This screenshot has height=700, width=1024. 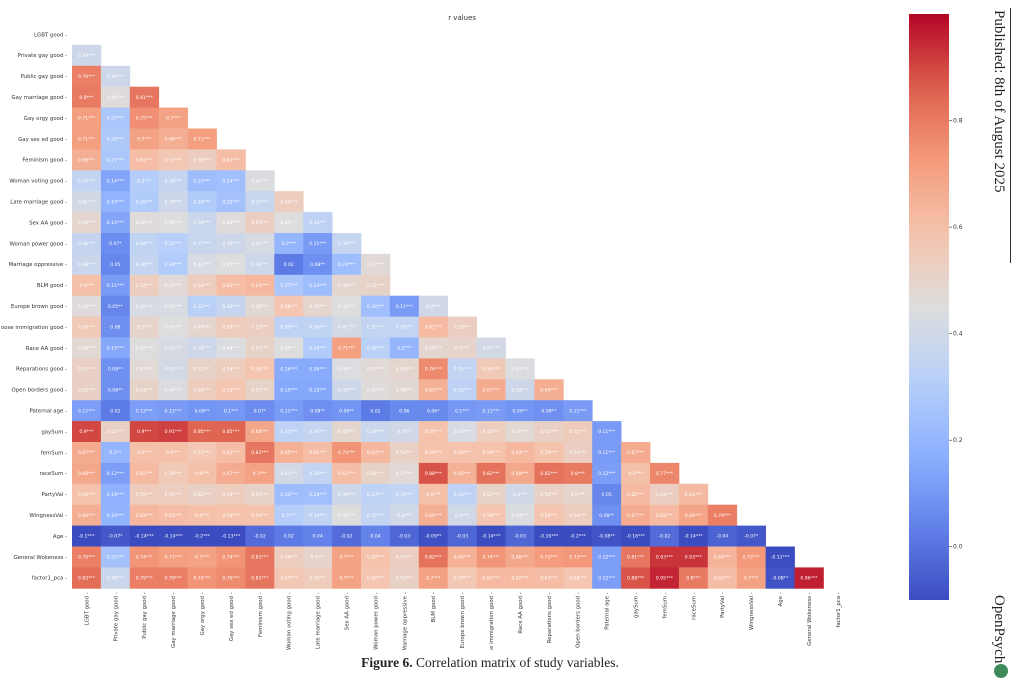 I want to click on cell-value-label: 0.15***, so click(x=289, y=390).